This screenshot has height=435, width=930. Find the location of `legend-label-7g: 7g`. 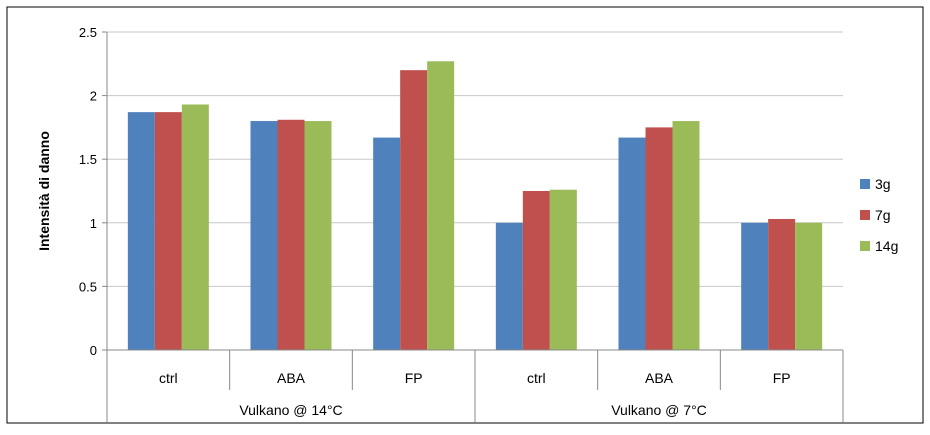

legend-label-7g: 7g is located at coordinates (883, 215).